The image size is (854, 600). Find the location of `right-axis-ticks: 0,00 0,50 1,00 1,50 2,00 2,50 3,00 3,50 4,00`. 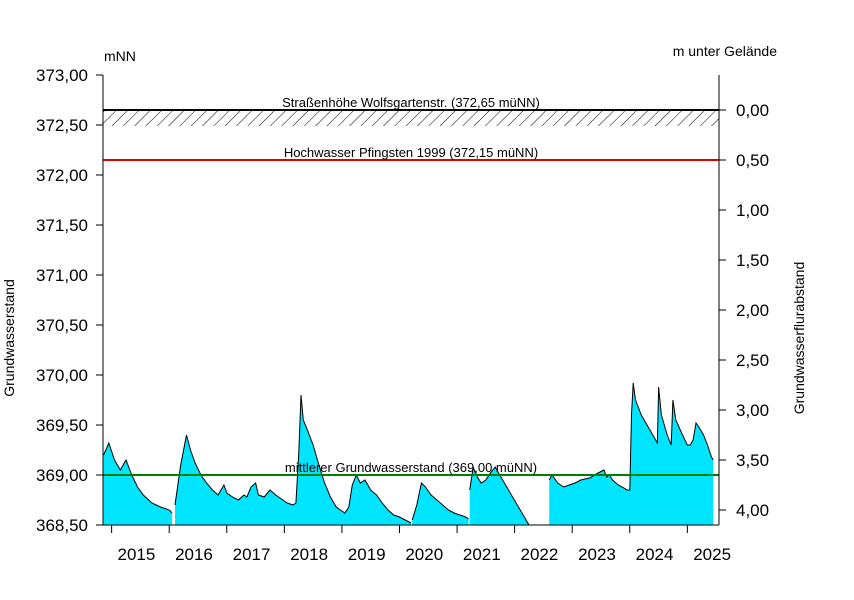

right-axis-ticks: 0,00 0,50 1,00 1,50 2,00 2,50 3,00 3,50 4,00 is located at coordinates (744, 310).